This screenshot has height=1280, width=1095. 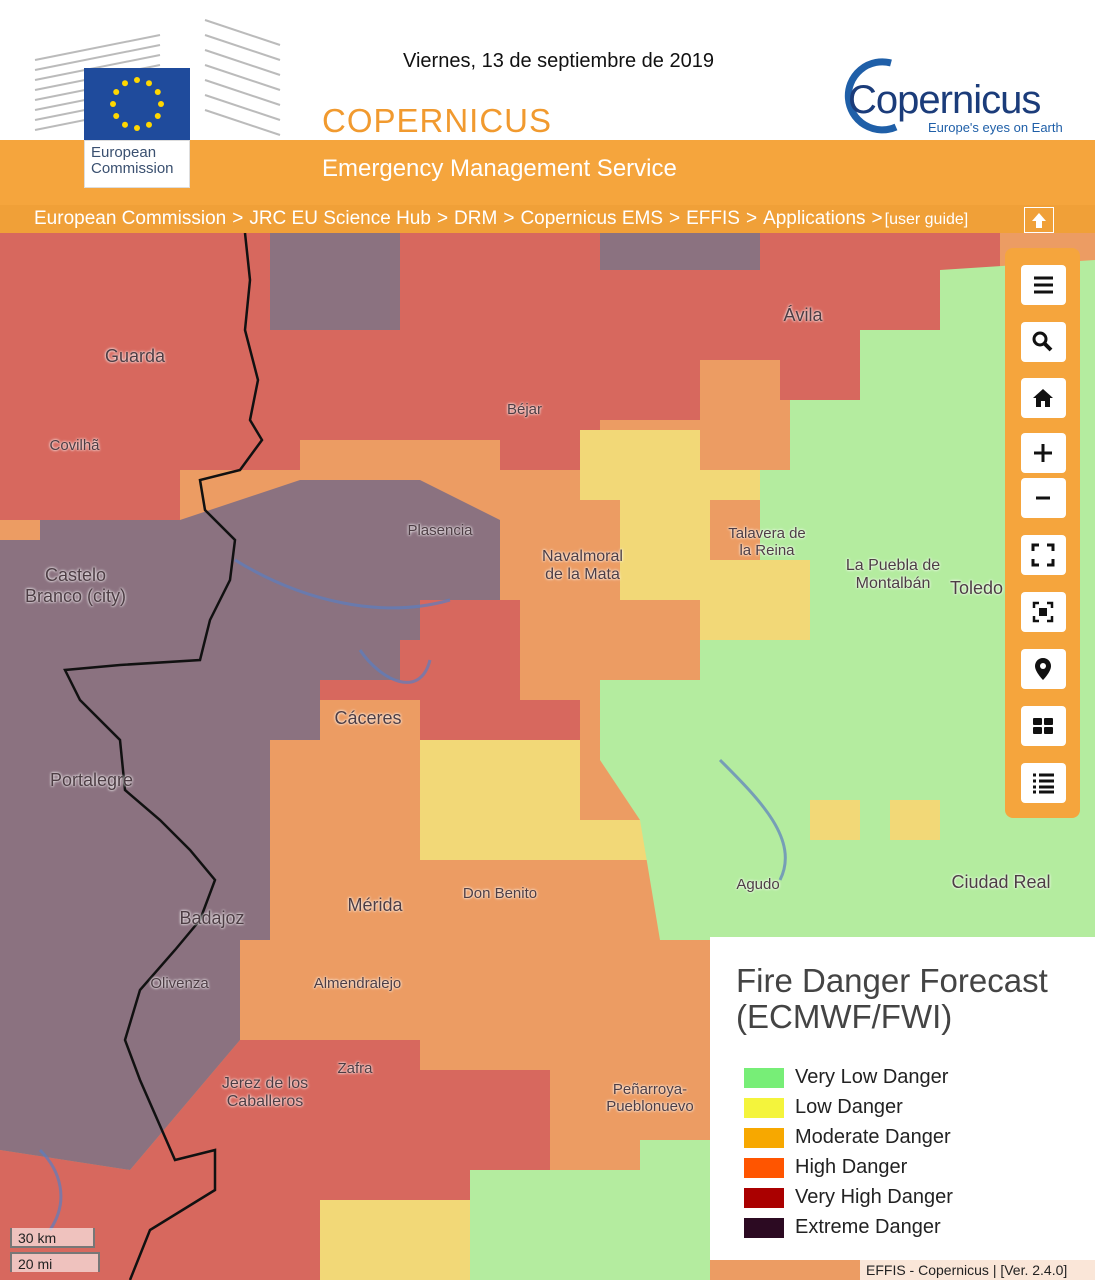 I want to click on zone-very-low, so click(x=590, y=1210).